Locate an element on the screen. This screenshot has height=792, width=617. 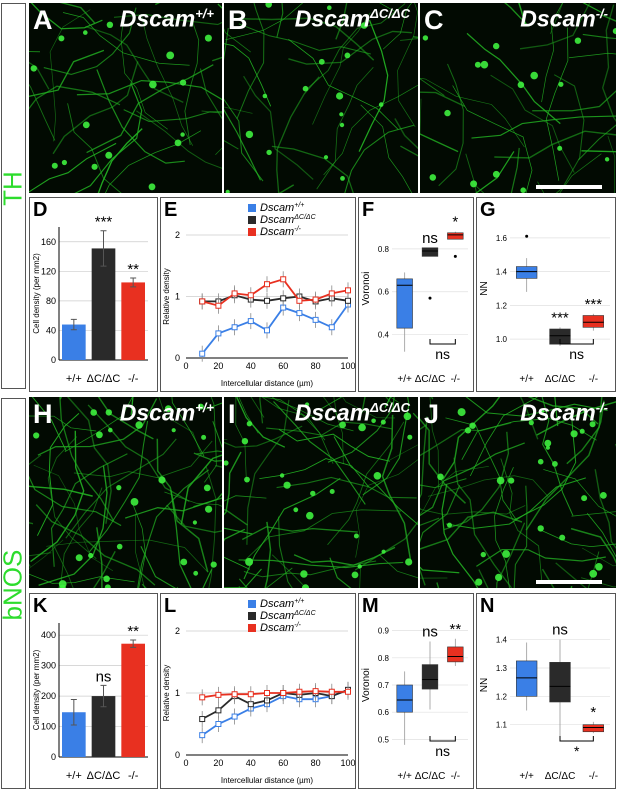
micrograph-j: J Dscam-/- is located at coordinates (518, 492).